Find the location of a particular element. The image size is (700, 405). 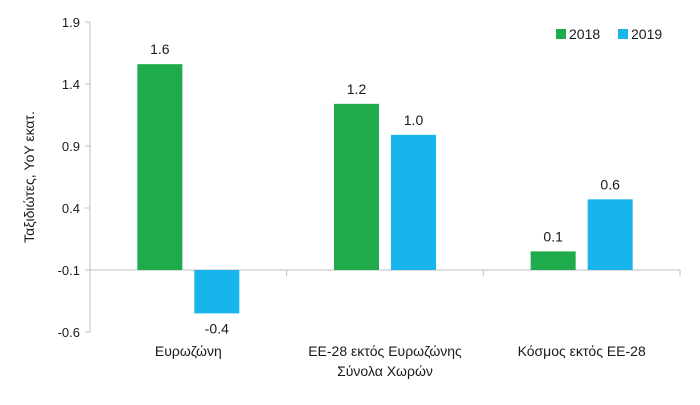

data-label: 0.6 is located at coordinates (610, 184).